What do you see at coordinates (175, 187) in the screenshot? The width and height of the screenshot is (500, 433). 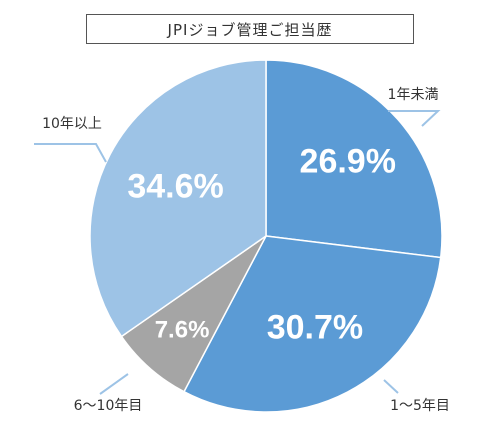 I see `value-label-4: 34.6%` at bounding box center [175, 187].